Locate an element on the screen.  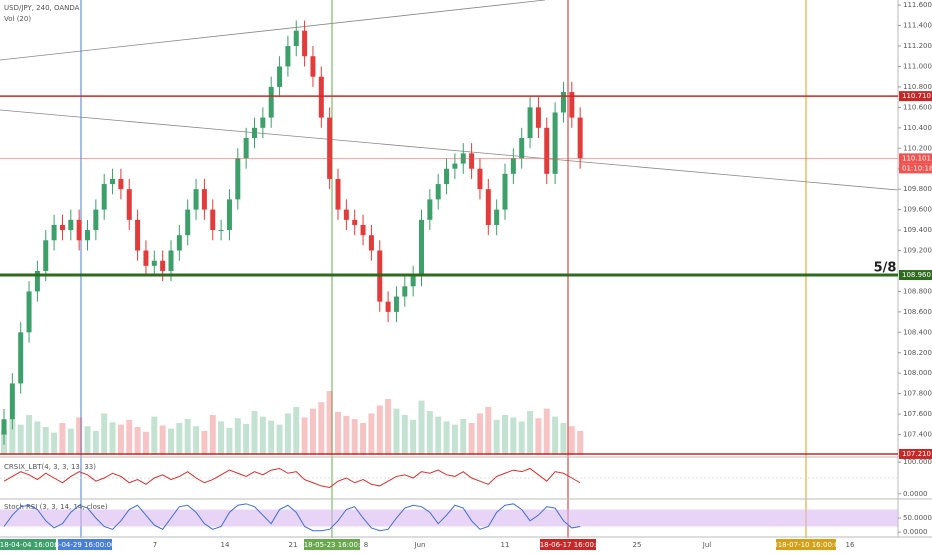
y-tick-label: 111.600 is located at coordinates (917, 5).